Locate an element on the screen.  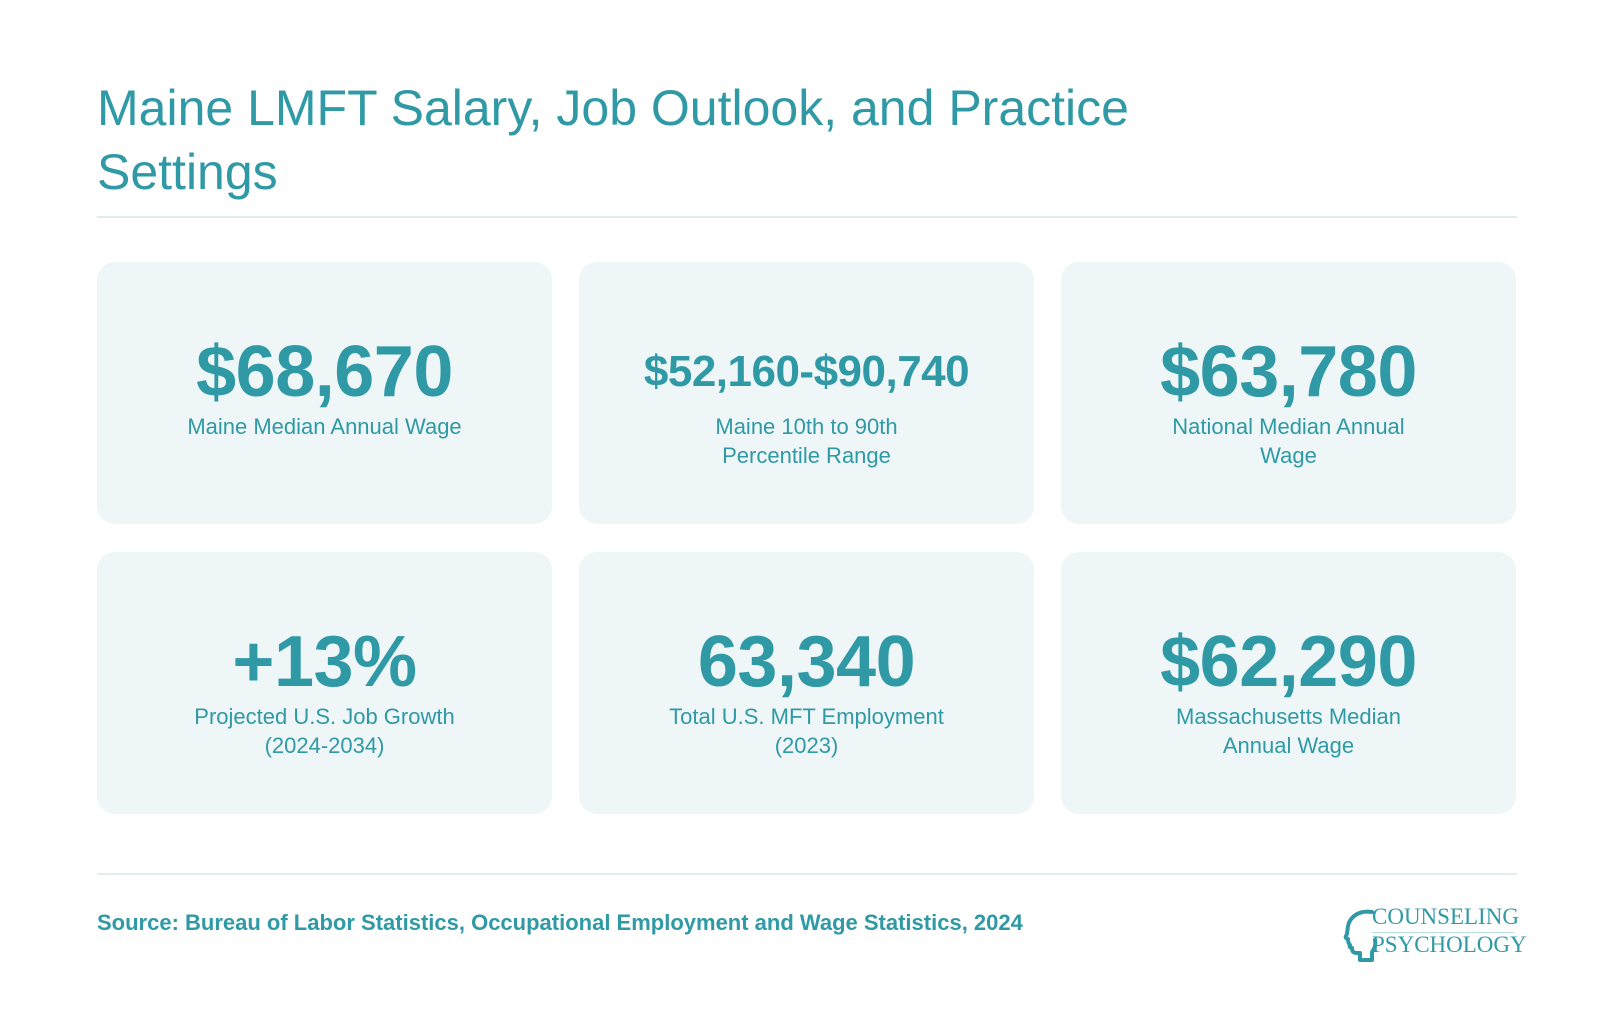
stat-value: $62,290 is located at coordinates (1288, 662).